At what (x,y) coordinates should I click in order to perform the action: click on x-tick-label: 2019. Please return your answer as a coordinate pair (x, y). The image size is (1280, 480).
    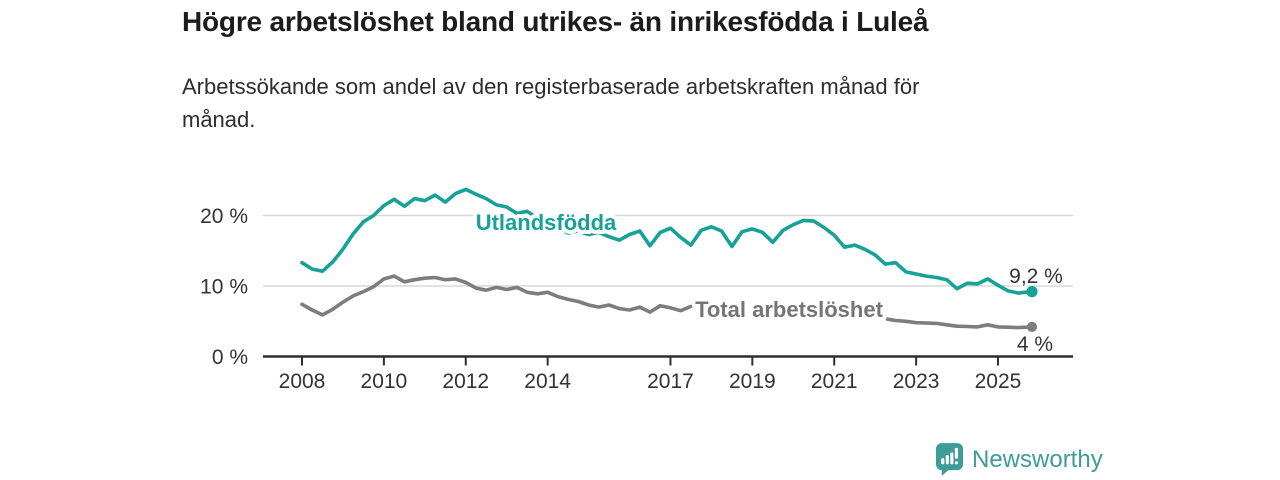
    Looking at the image, I should click on (752, 381).